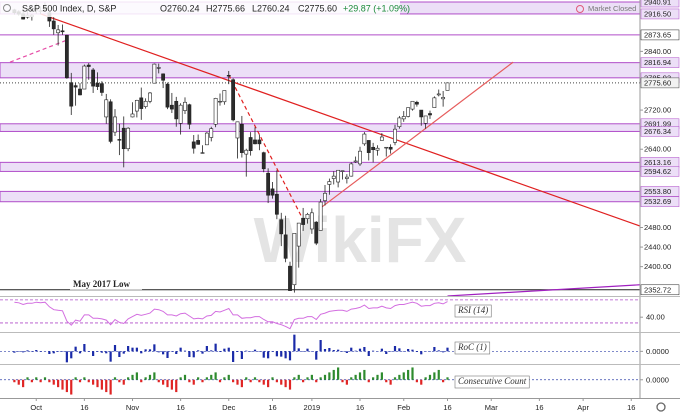 The height and width of the screenshot is (415, 680). I want to click on x-tick-label: 2019, so click(312, 407).